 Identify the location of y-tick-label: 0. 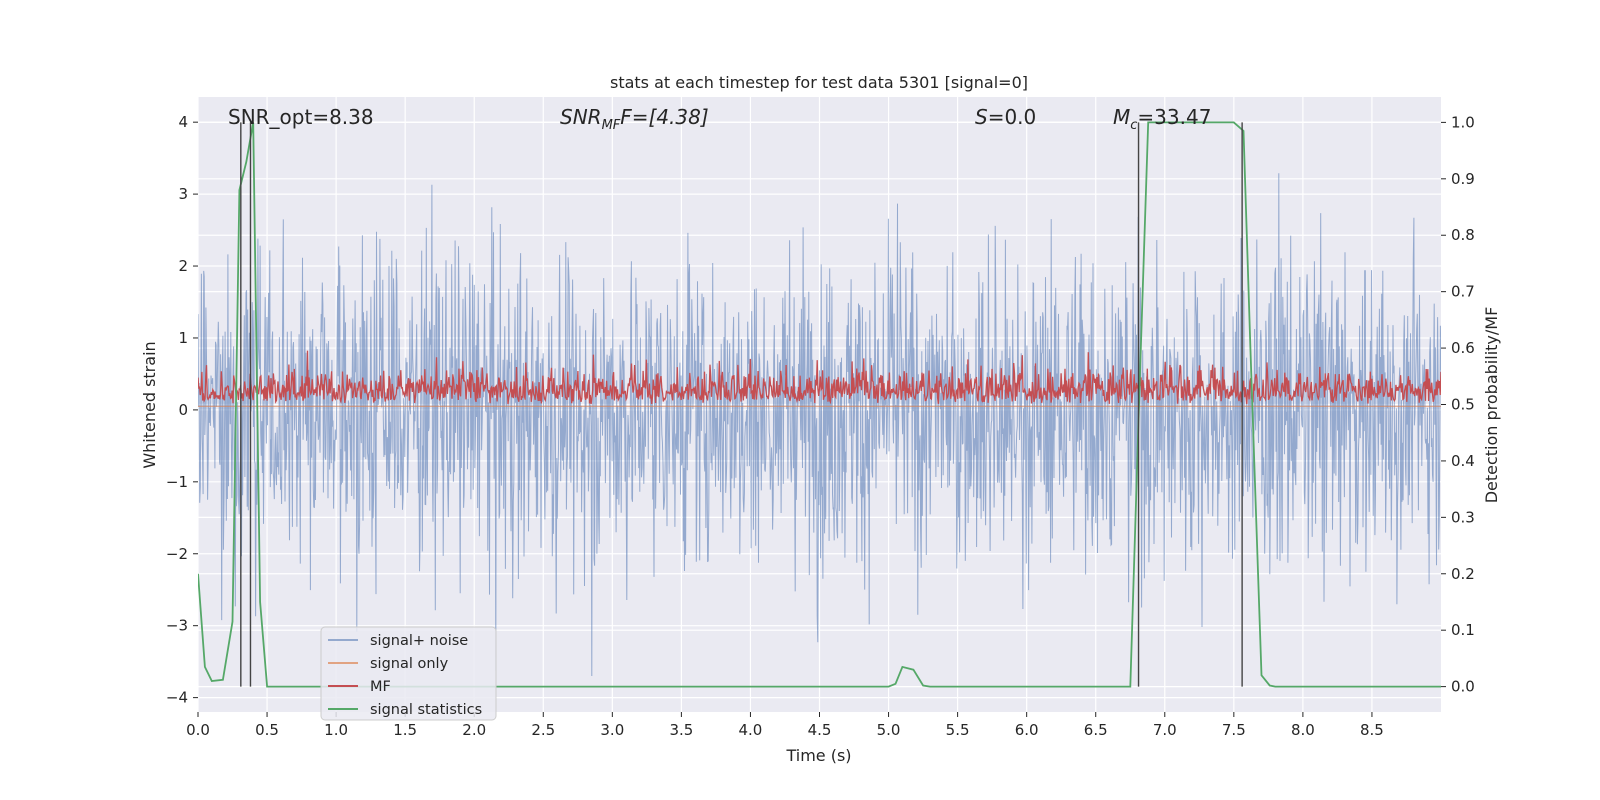
(183, 410).